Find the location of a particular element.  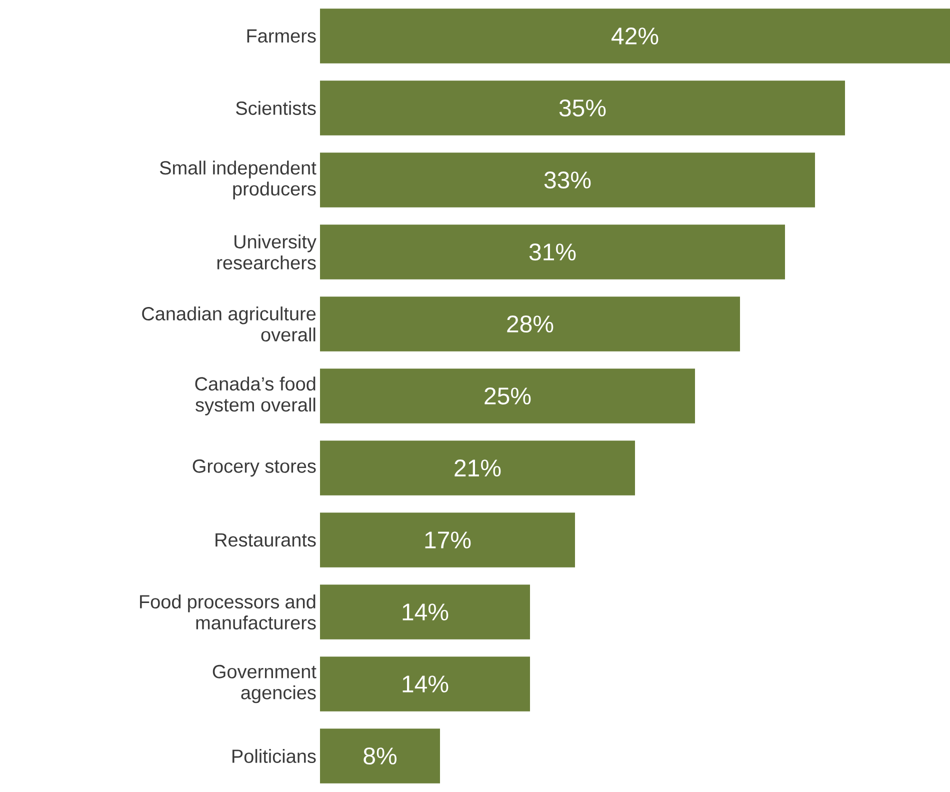

y-tick-label: Canadian agriculture overall is located at coordinates (229, 324).